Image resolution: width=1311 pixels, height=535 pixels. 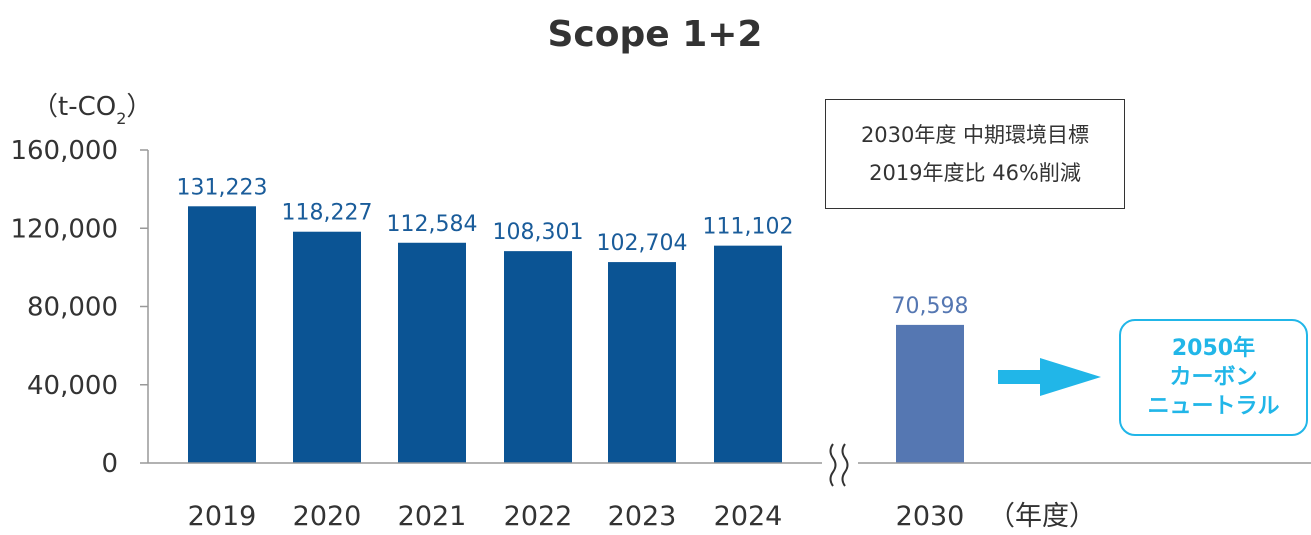 What do you see at coordinates (72, 308) in the screenshot?
I see `y-tick-label: 80,000` at bounding box center [72, 308].